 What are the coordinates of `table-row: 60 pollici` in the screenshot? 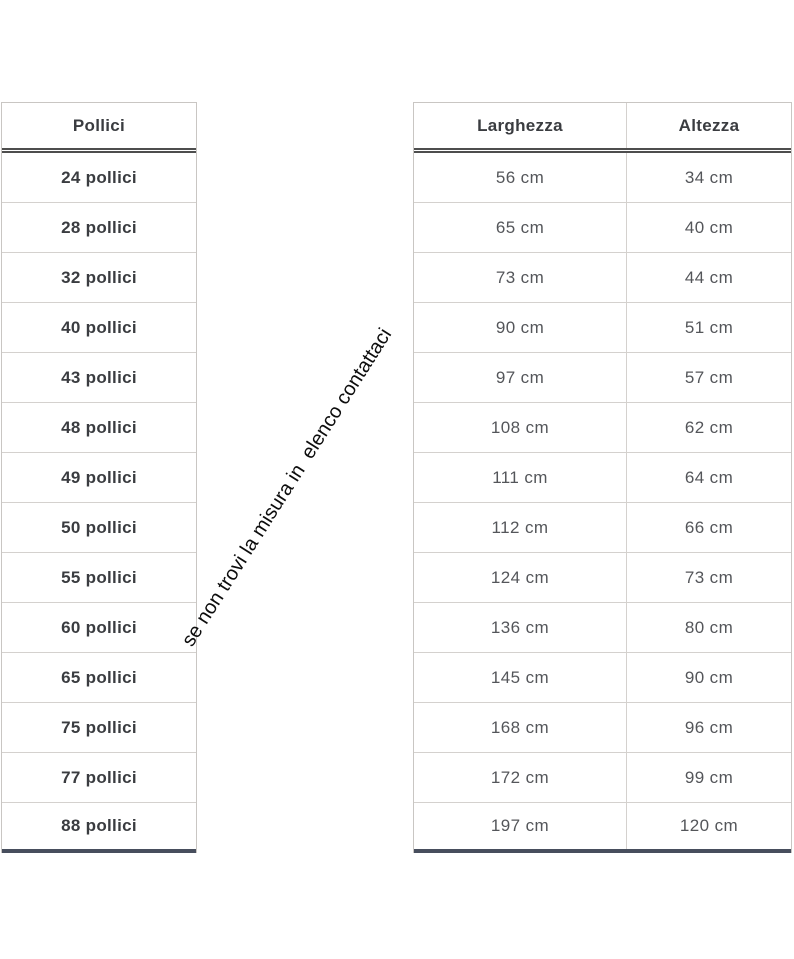 It's located at (99, 628).